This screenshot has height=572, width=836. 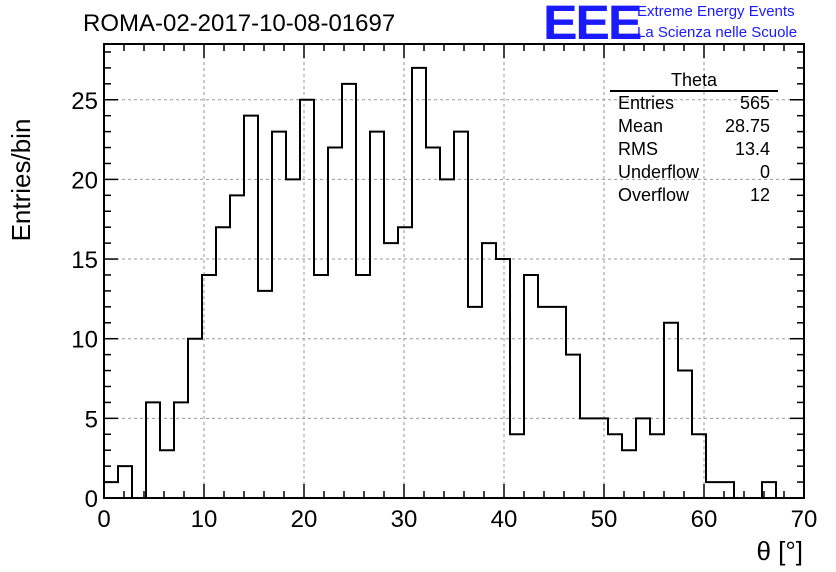 I want to click on y-tick-label: 25, so click(x=84, y=101).